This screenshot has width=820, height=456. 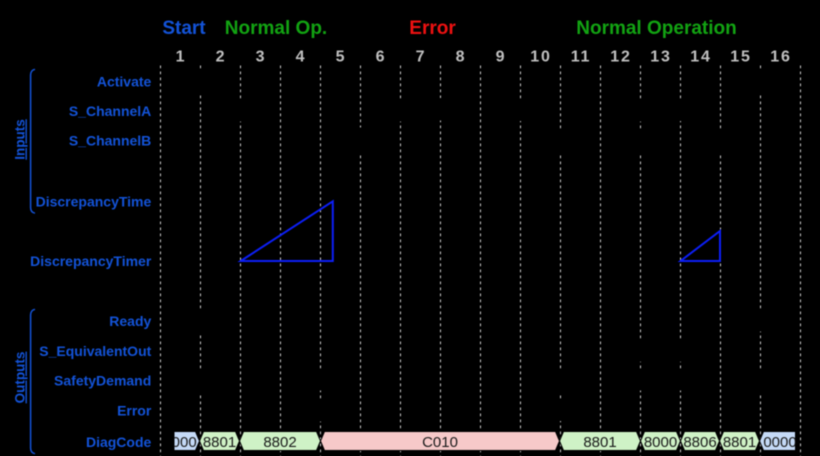 What do you see at coordinates (699, 442) in the screenshot?
I see `svg-text: 8806` at bounding box center [699, 442].